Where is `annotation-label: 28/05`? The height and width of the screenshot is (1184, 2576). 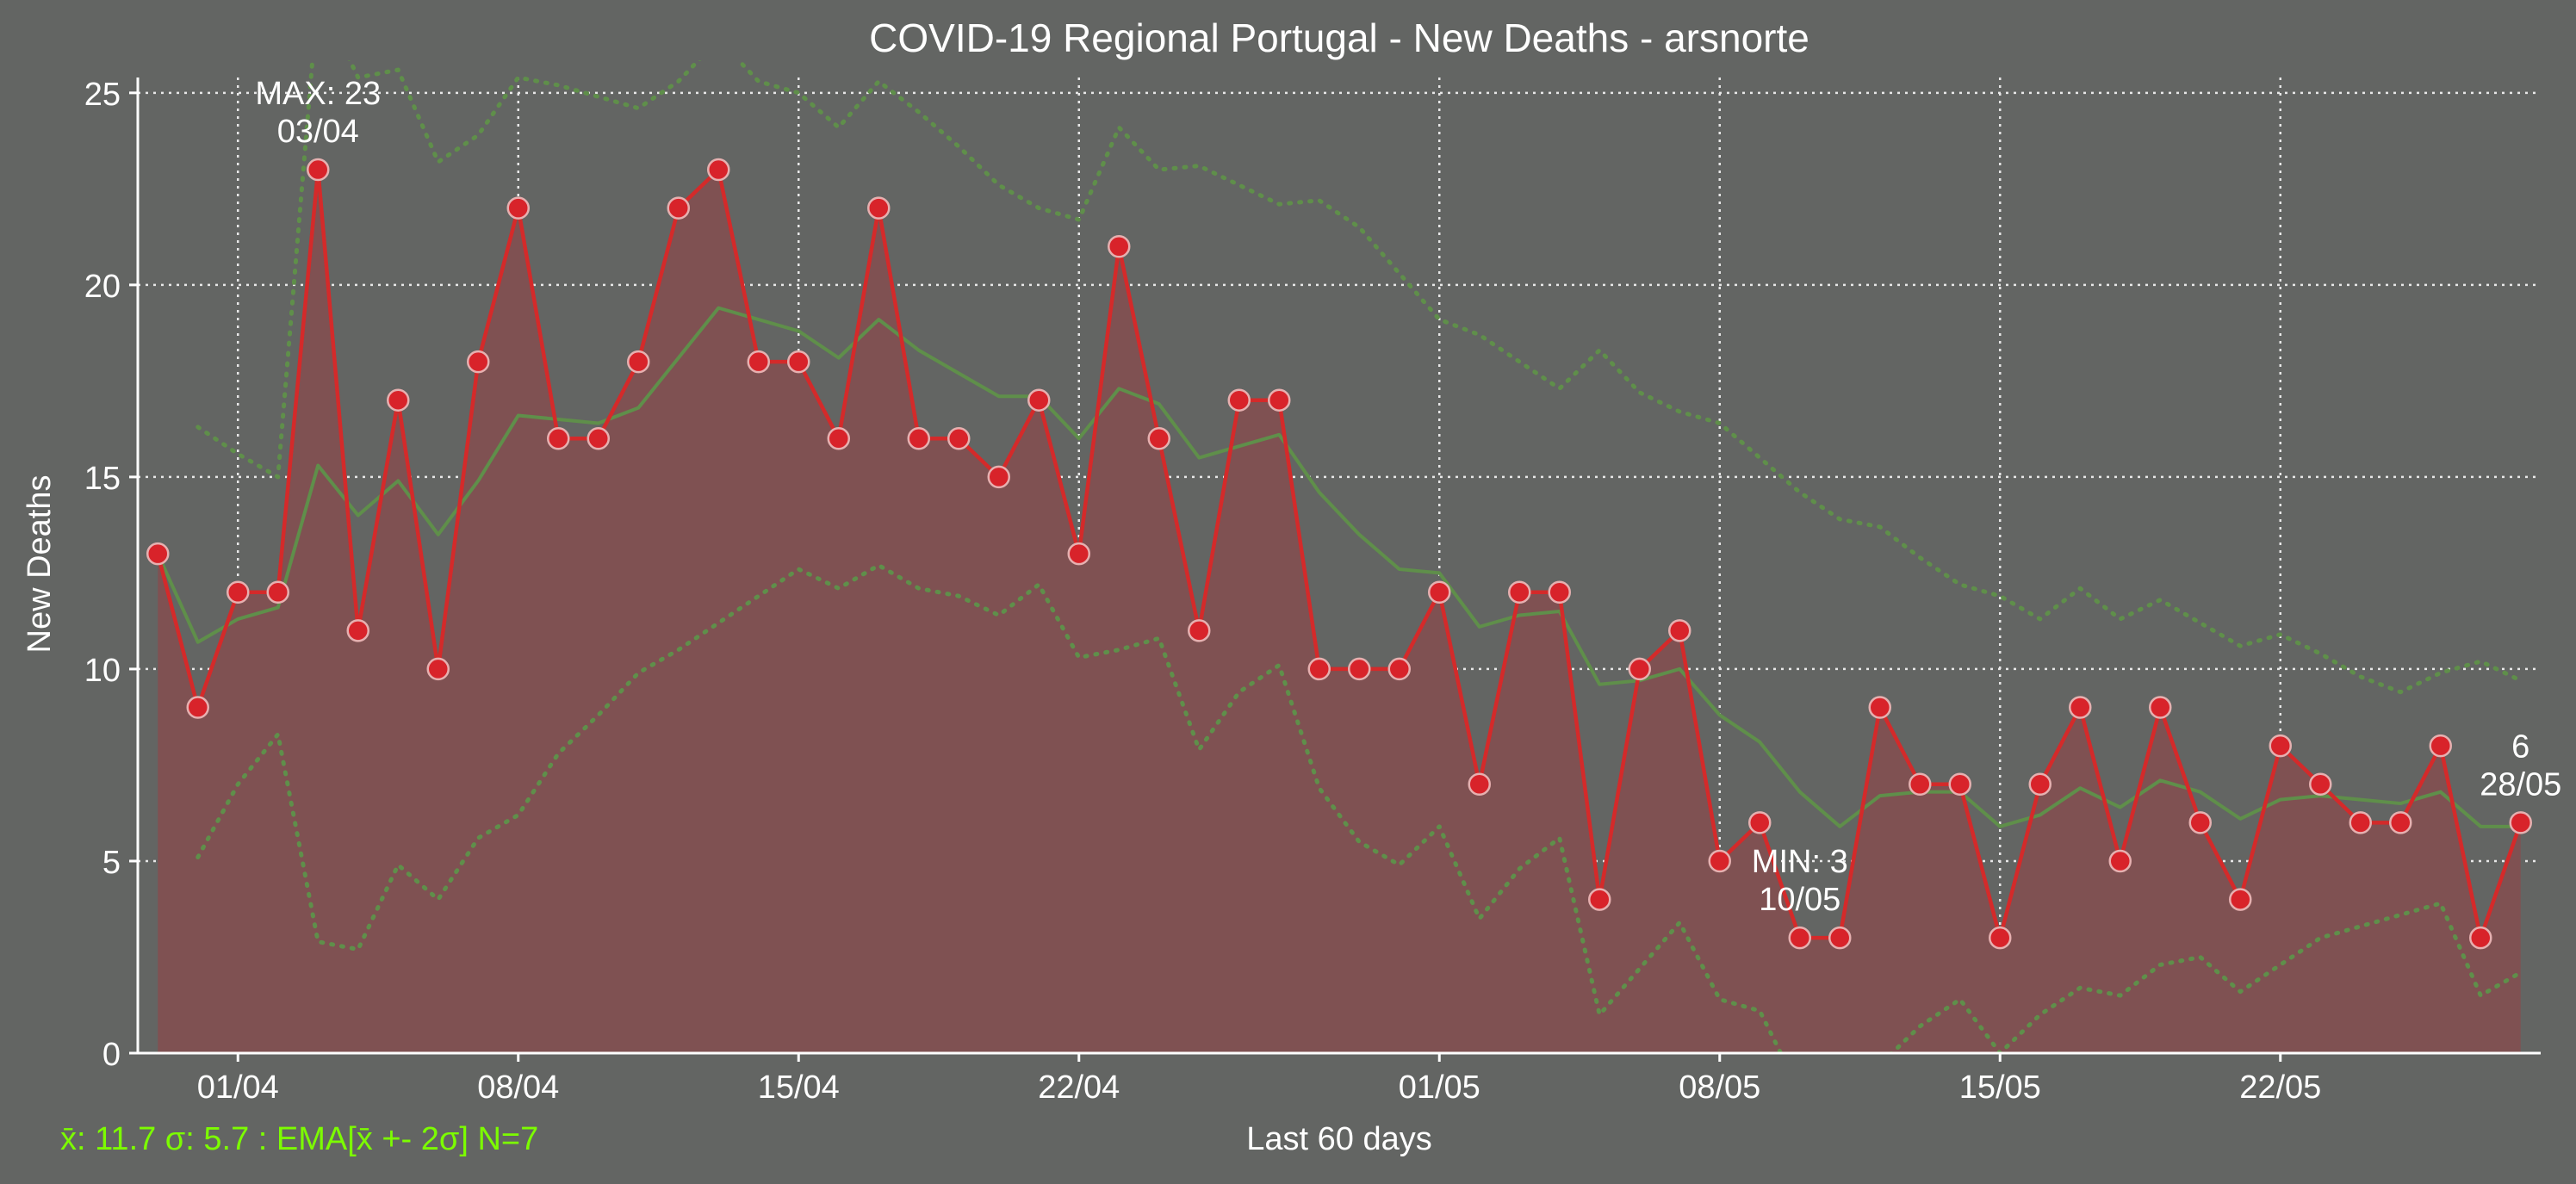 annotation-label: 28/05 is located at coordinates (2520, 784).